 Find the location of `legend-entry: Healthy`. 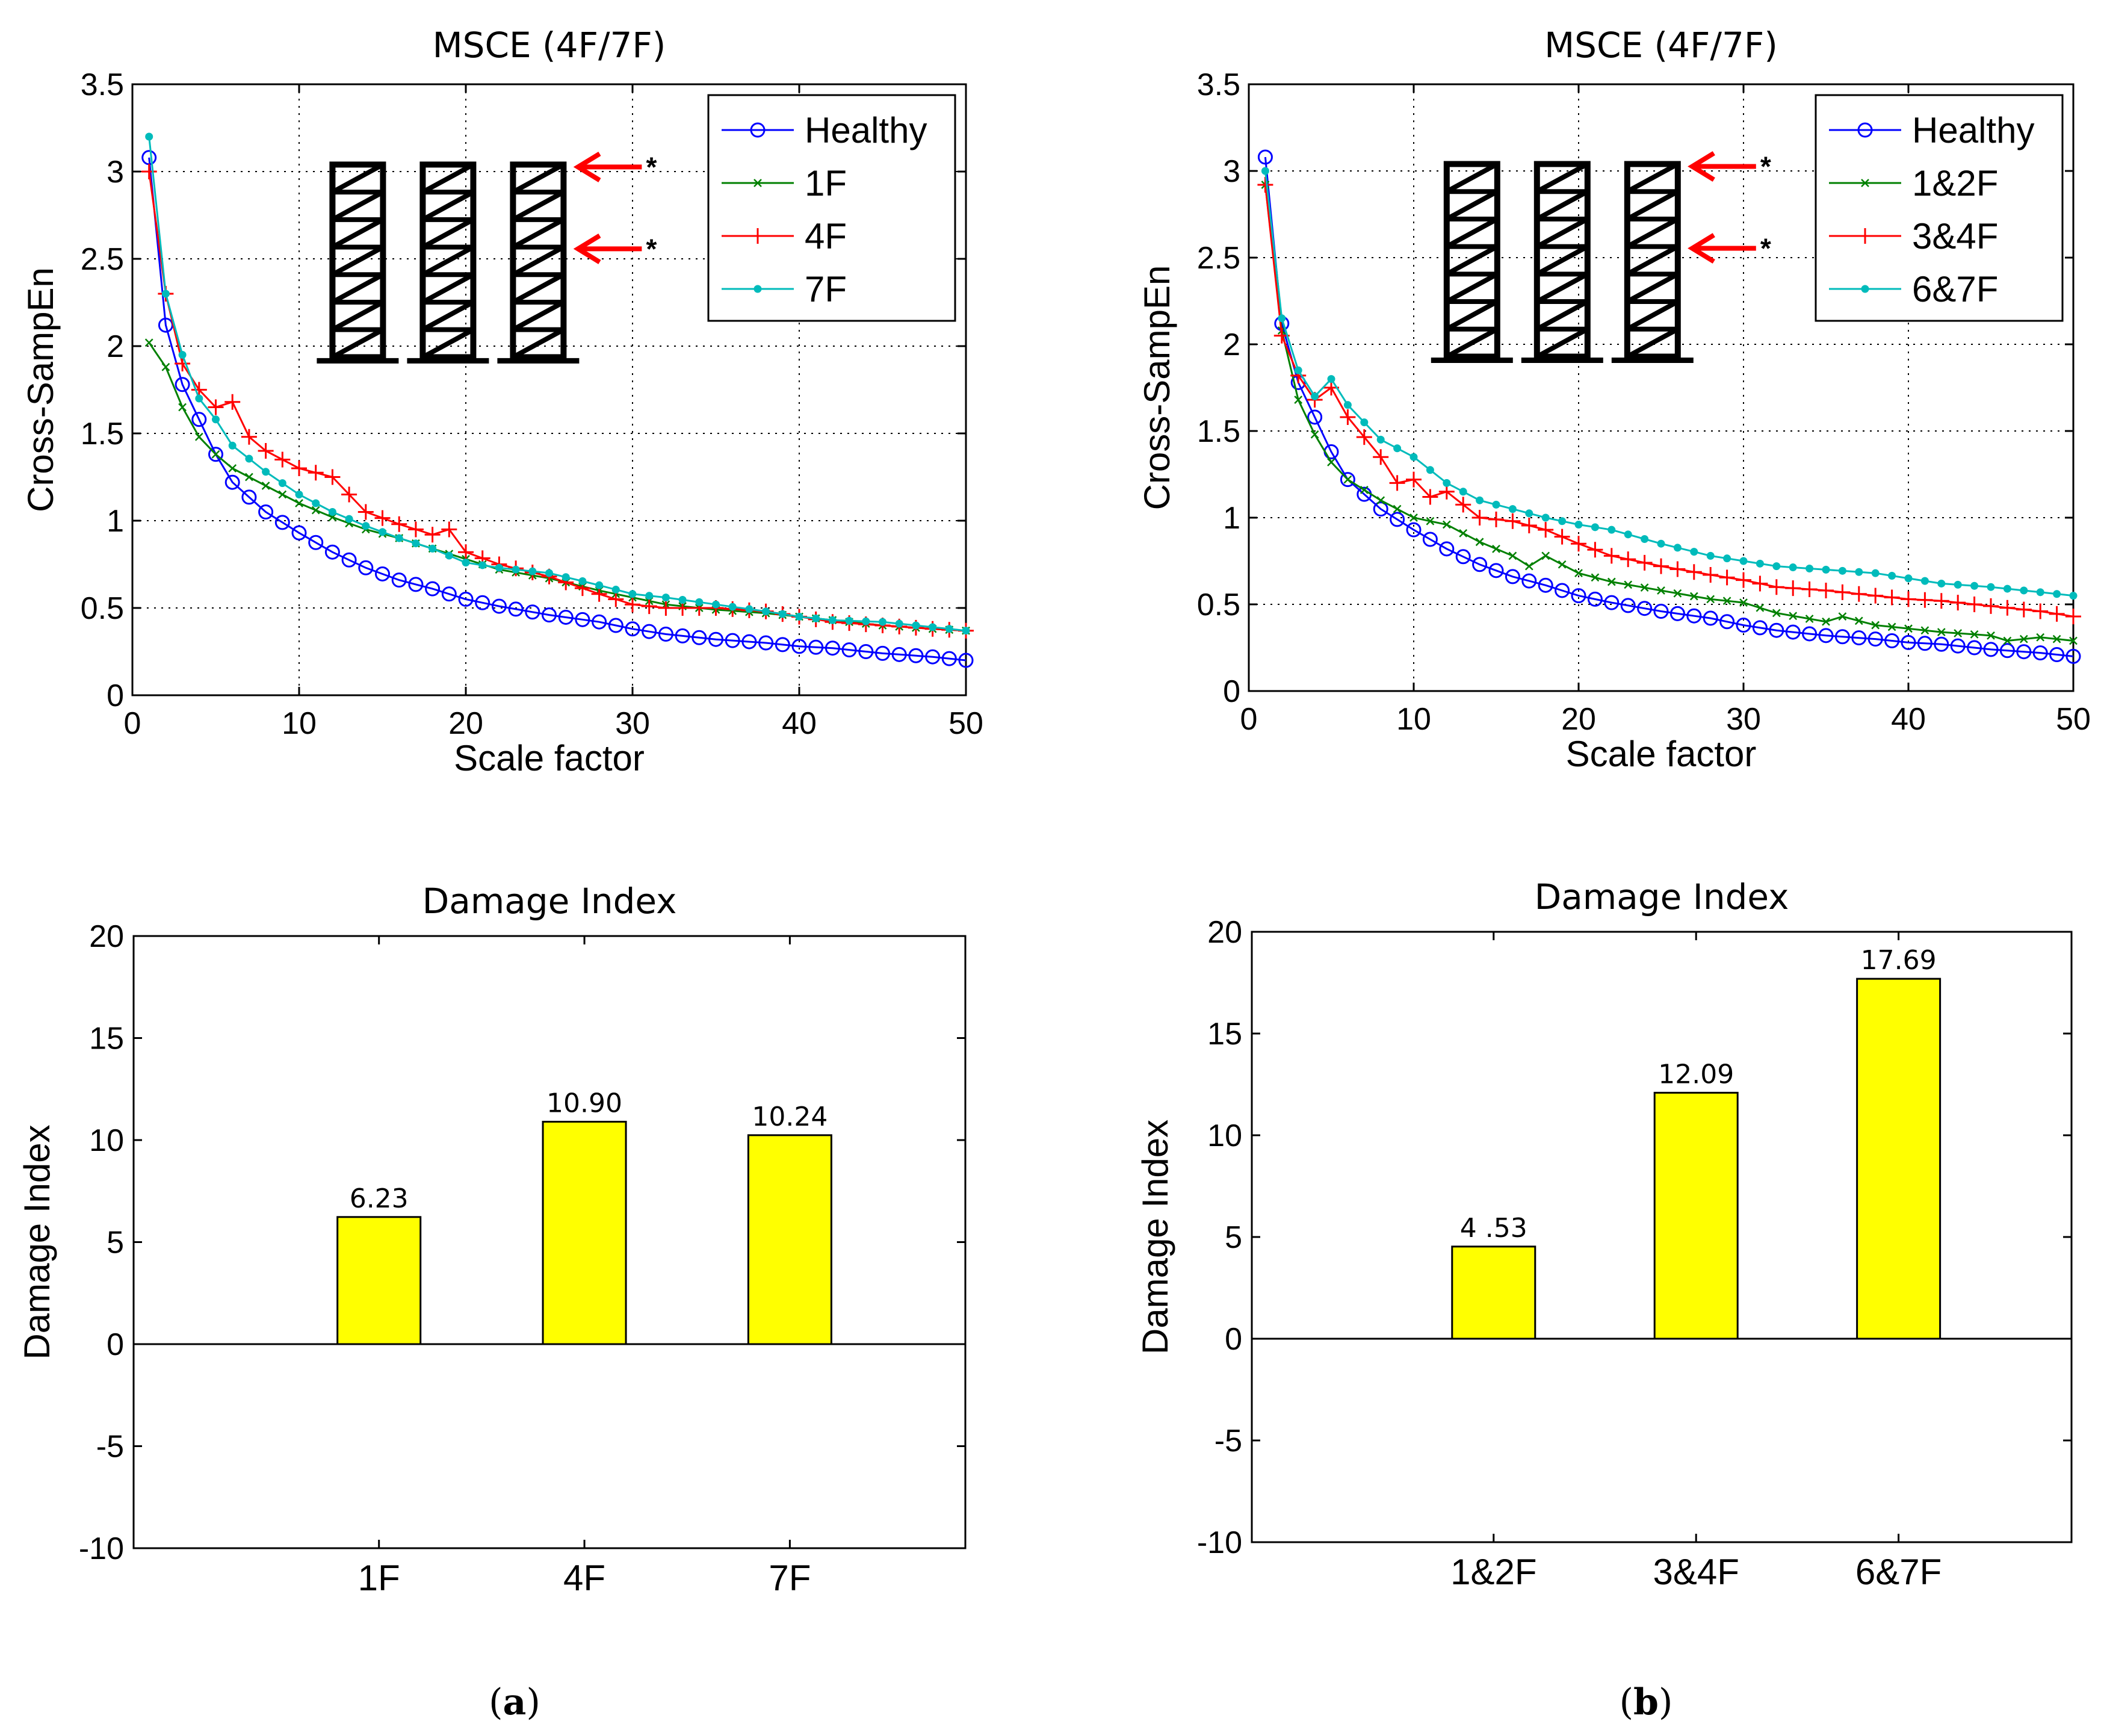

legend-entry: Healthy is located at coordinates (1931, 130).